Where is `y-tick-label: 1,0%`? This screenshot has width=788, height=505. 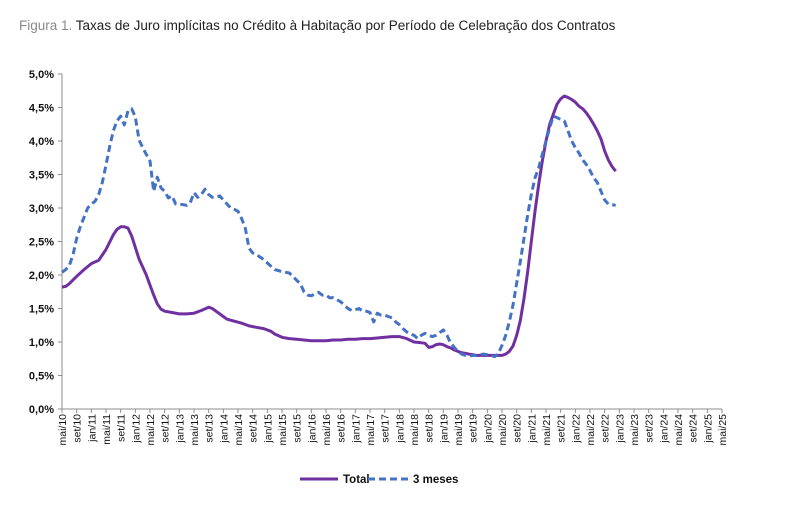
y-tick-label: 1,0% is located at coordinates (41, 343).